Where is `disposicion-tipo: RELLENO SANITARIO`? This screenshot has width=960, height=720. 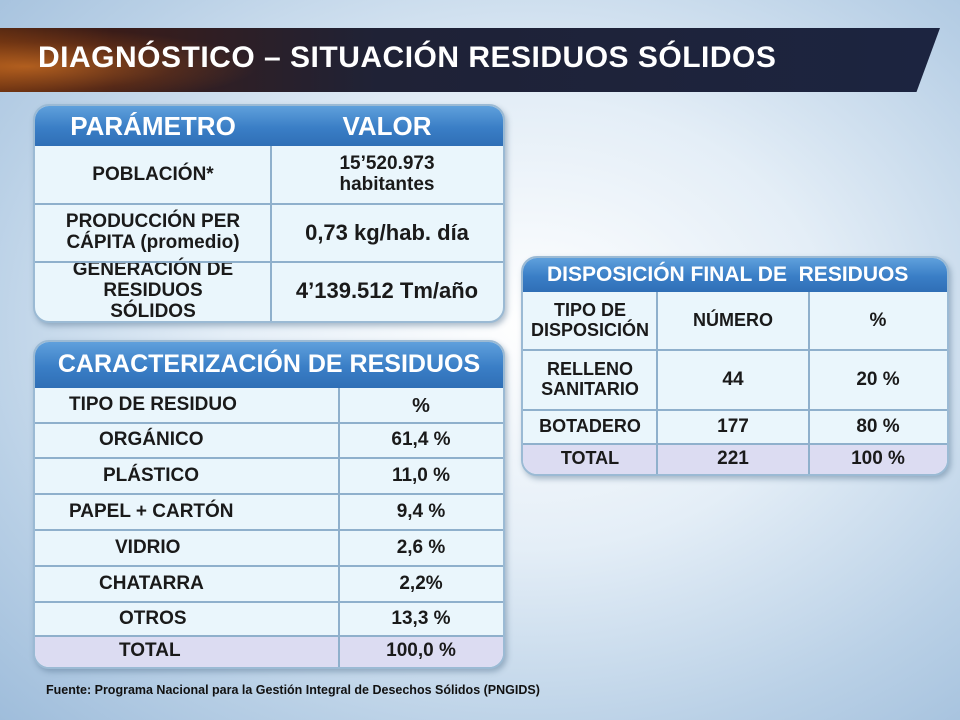 disposicion-tipo: RELLENO SANITARIO is located at coordinates (590, 379).